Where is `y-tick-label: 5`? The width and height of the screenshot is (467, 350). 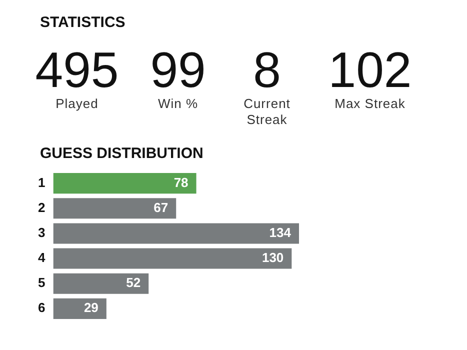 y-tick-label: 5 is located at coordinates (42, 282).